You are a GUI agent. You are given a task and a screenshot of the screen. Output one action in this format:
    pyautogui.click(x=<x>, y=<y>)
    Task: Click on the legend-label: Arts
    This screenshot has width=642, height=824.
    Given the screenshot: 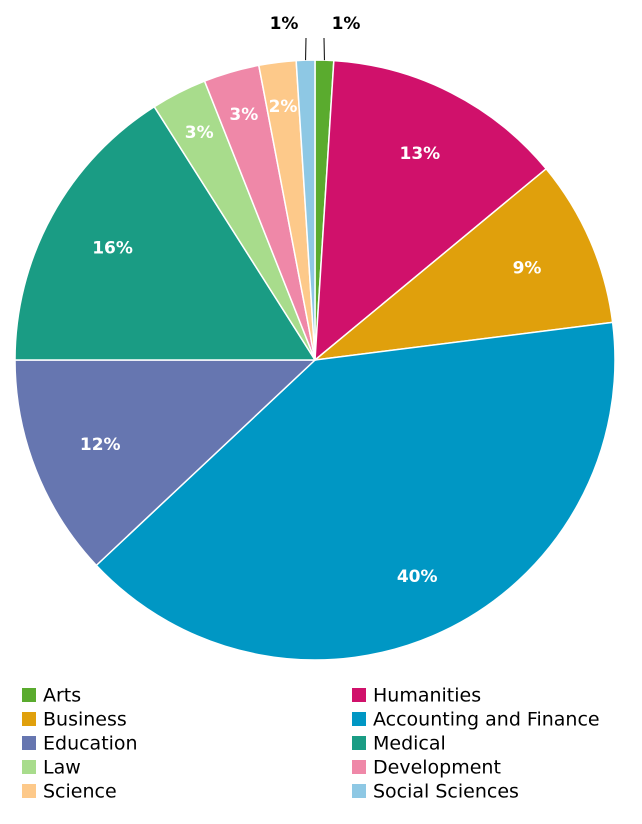 What is the action you would take?
    pyautogui.click(x=62, y=696)
    